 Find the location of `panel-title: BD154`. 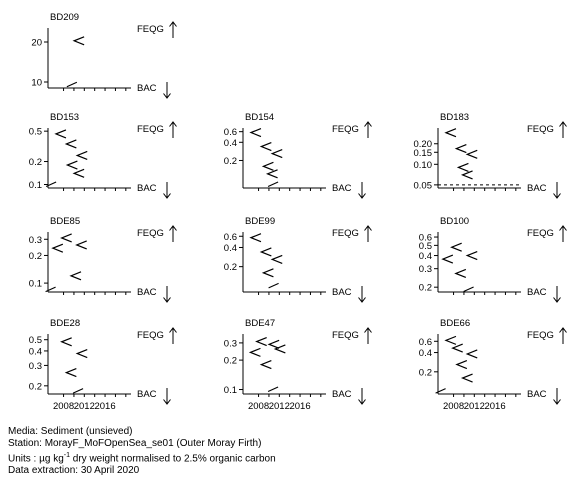

panel-title: BD154 is located at coordinates (259, 117).